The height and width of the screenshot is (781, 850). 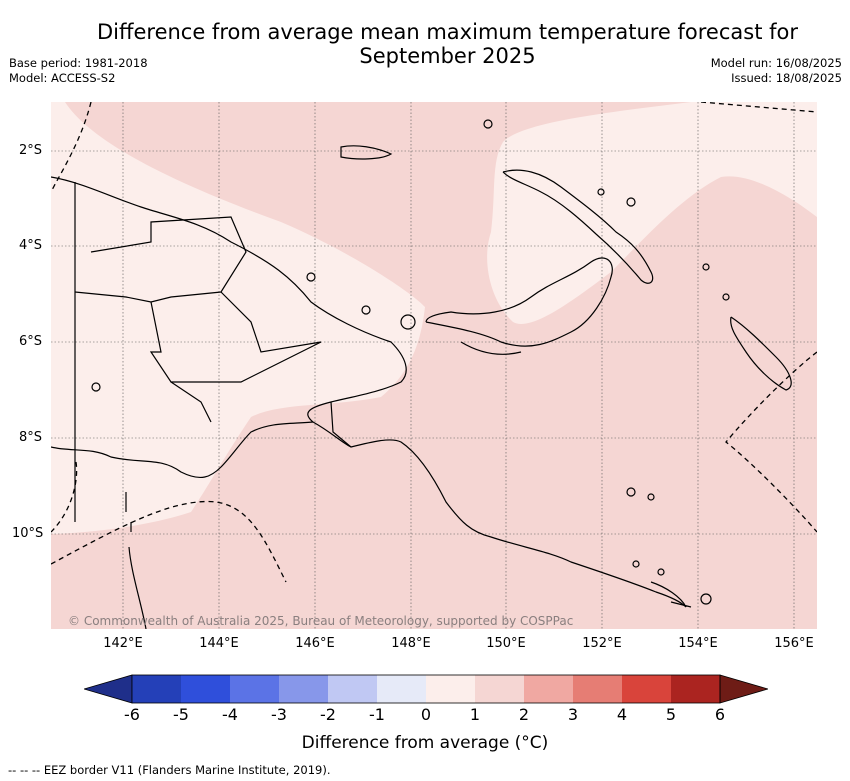 What do you see at coordinates (506, 643) in the screenshot?
I see `lon-tick-150e: 150°E` at bounding box center [506, 643].